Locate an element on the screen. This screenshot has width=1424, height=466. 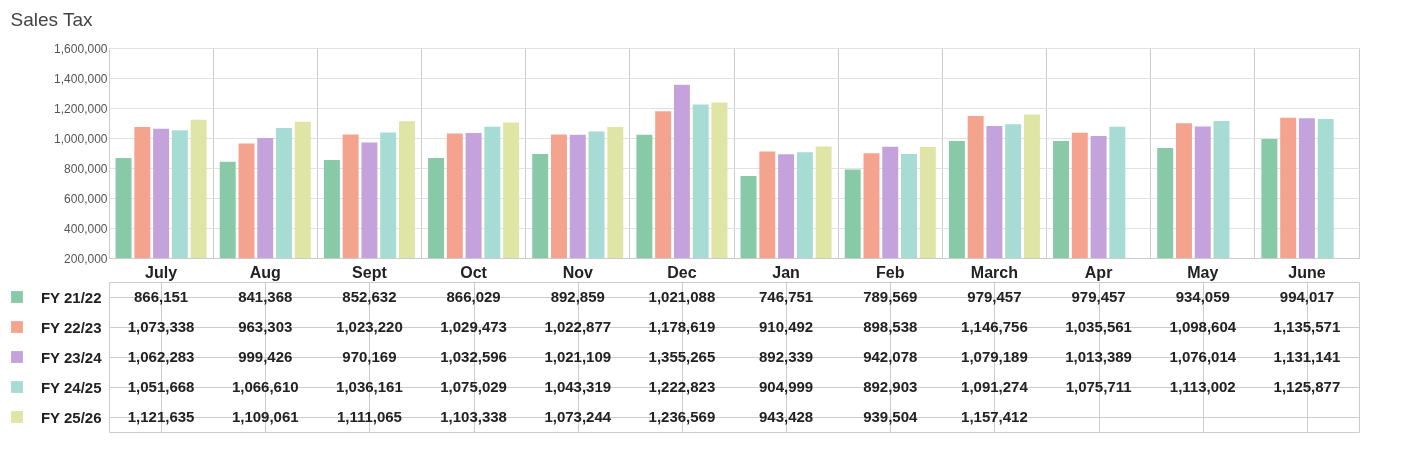
legend-label: FY 25/26 is located at coordinates (71, 417).